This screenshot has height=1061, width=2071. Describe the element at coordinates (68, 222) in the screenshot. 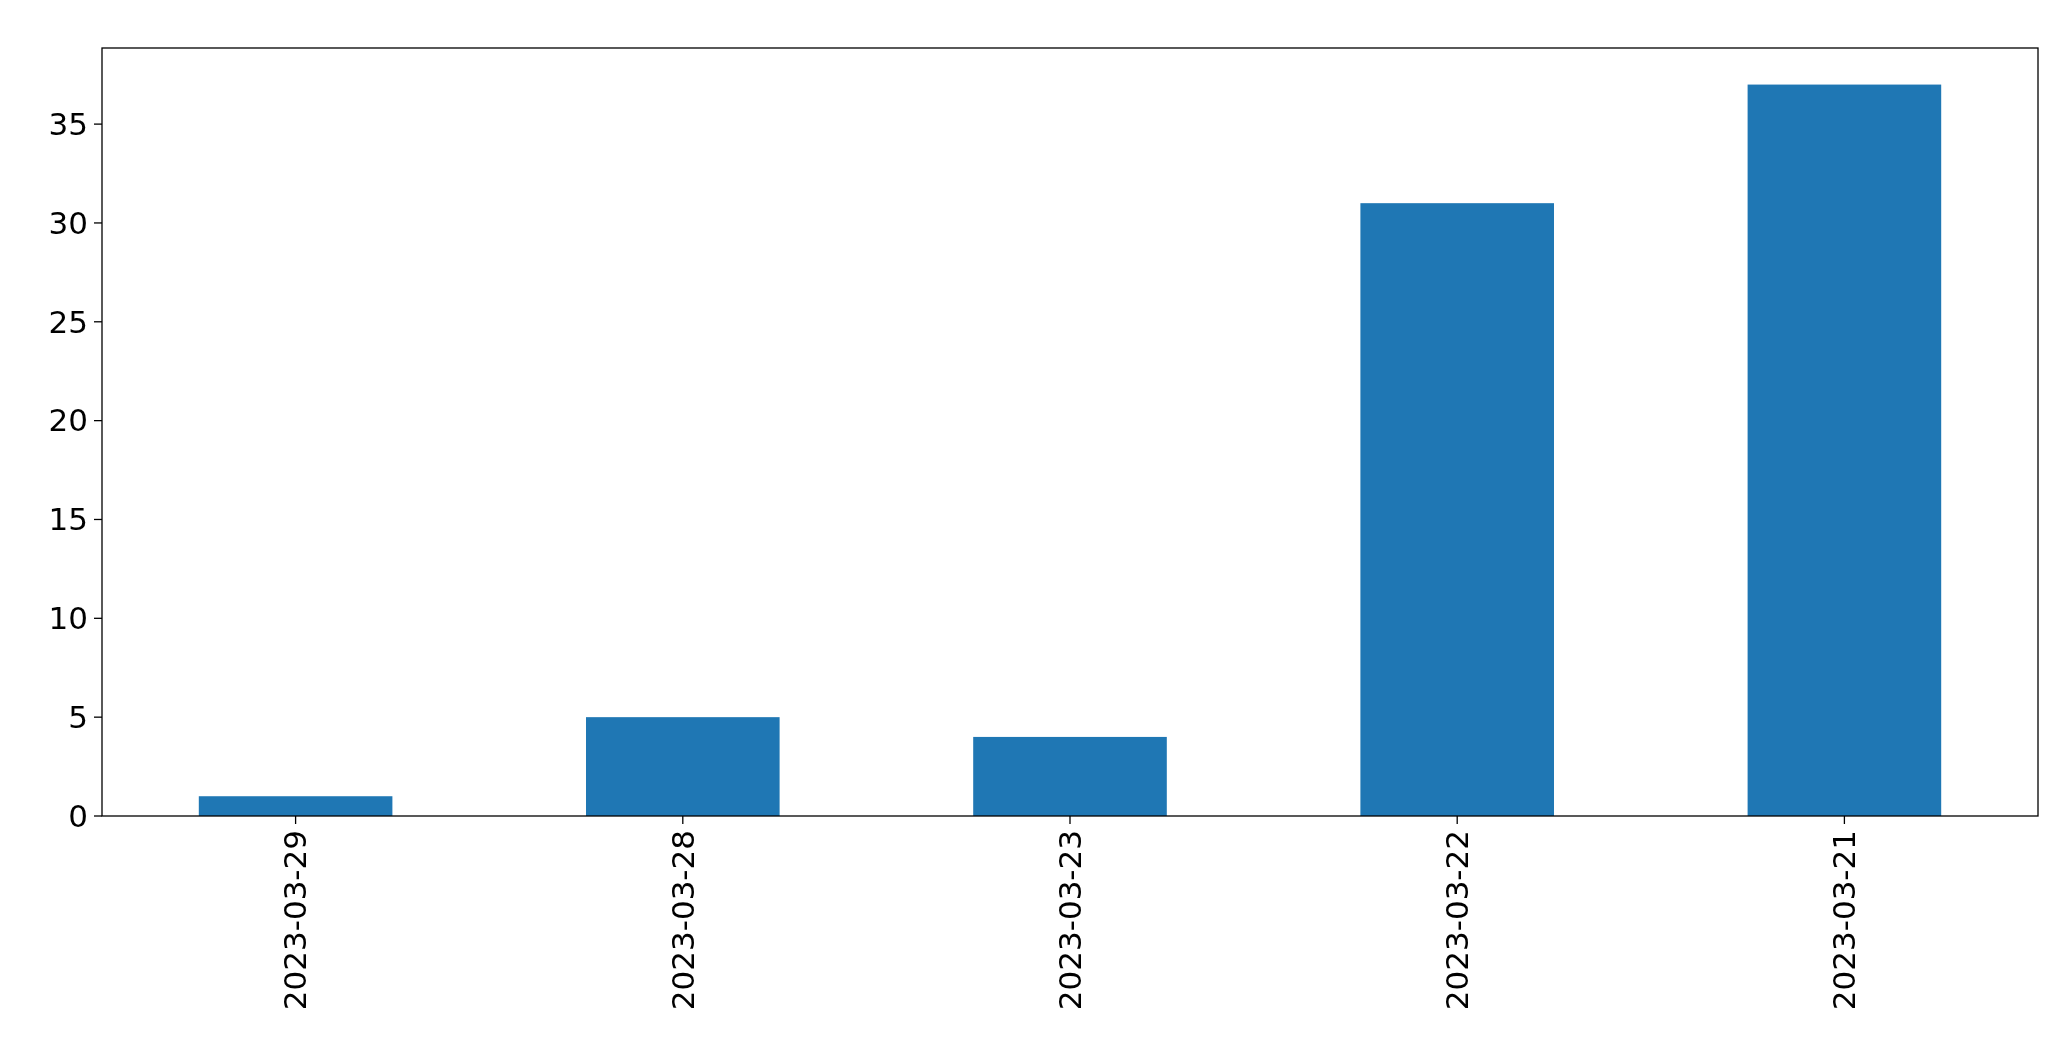

I see `y-tick-label: 30` at that location.